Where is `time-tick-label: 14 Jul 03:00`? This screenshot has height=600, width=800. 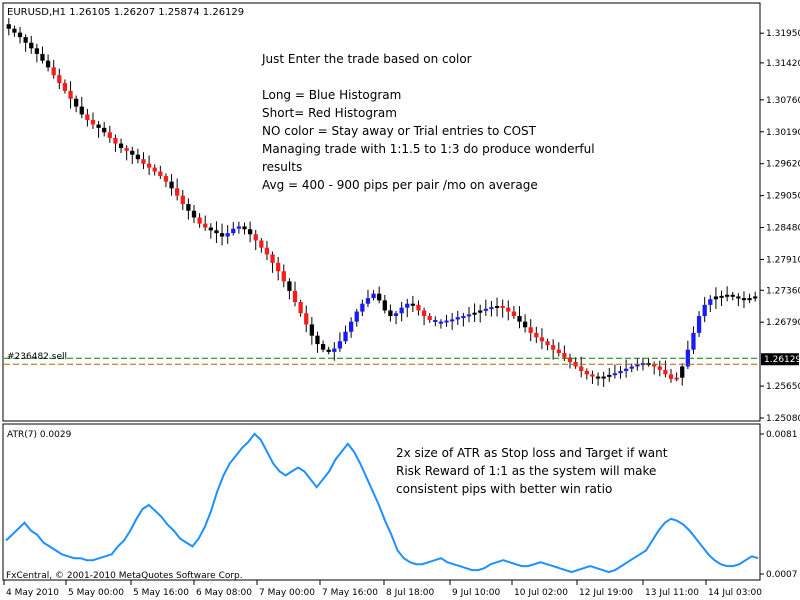
time-tick-label: 14 Jul 03:00 is located at coordinates (735, 593).